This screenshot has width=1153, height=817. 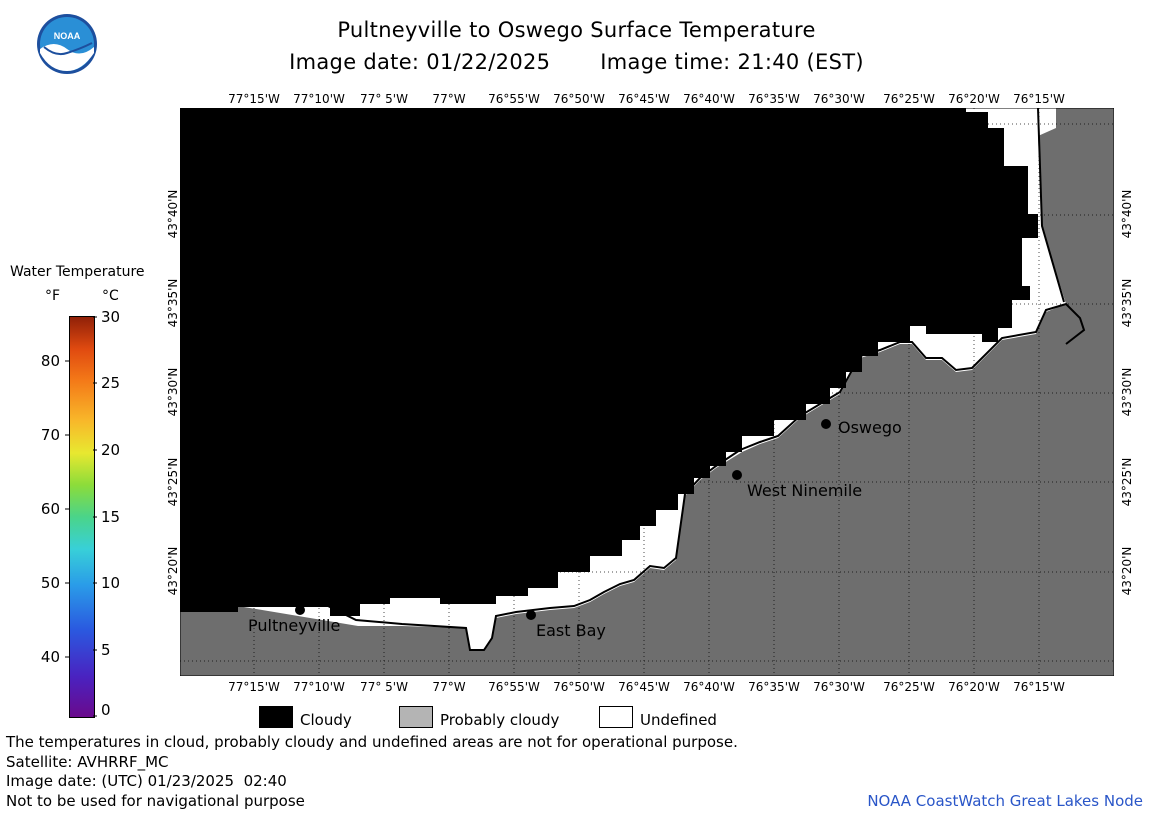 I want to click on noaa-logo: NOAA, so click(x=67, y=44).